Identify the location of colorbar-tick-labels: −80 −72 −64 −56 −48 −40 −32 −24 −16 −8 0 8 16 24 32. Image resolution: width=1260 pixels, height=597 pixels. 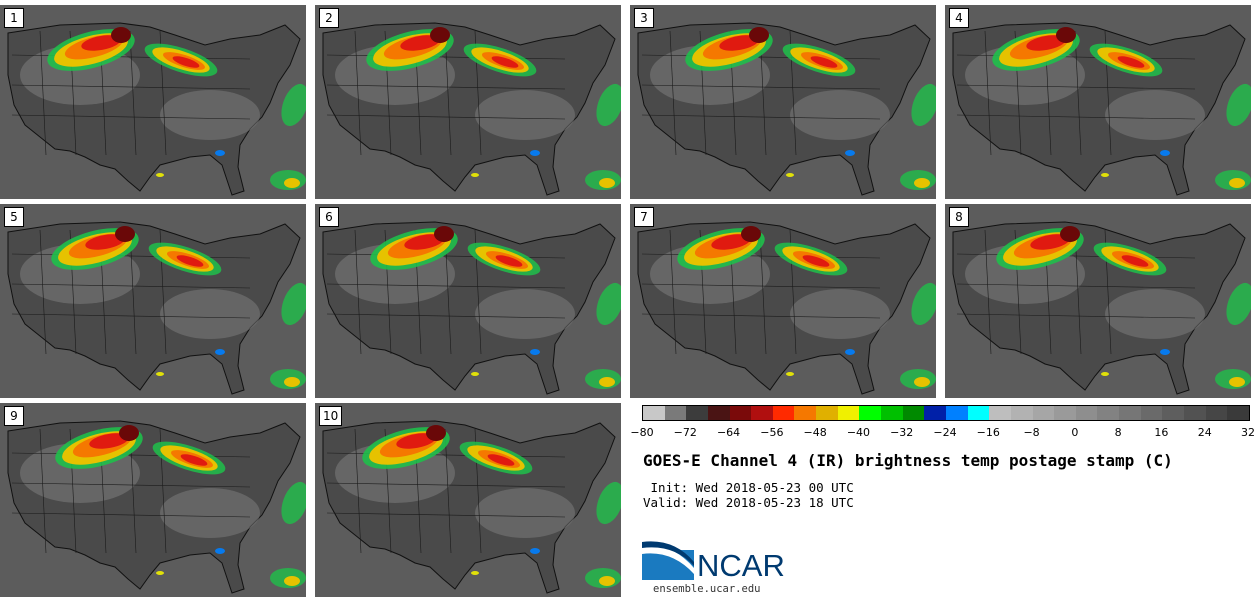
(942, 434).